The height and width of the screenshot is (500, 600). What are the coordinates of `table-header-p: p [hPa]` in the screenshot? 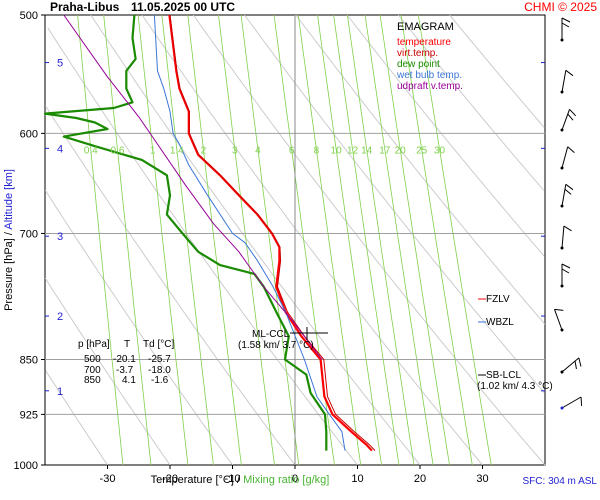 It's located at (94, 344).